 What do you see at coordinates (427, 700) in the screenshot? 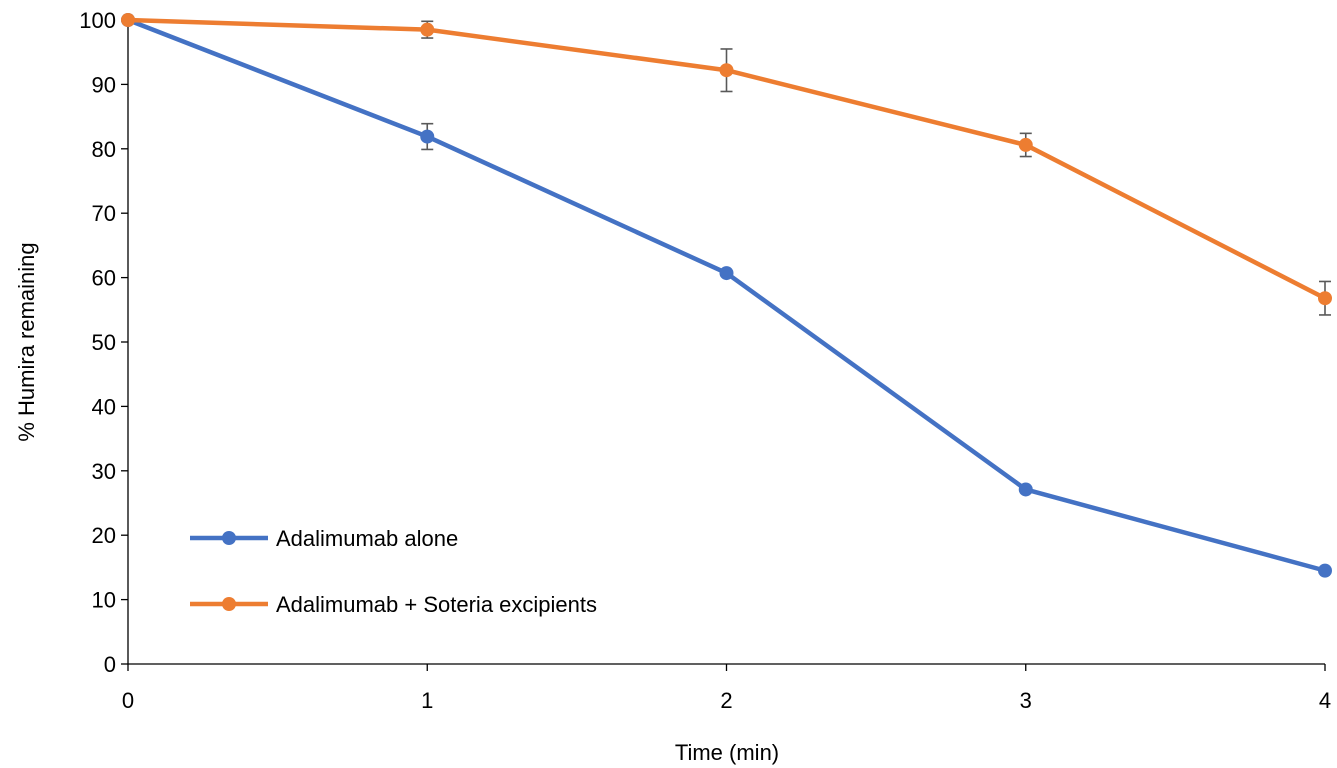
I see `x-tick-label: 1` at bounding box center [427, 700].